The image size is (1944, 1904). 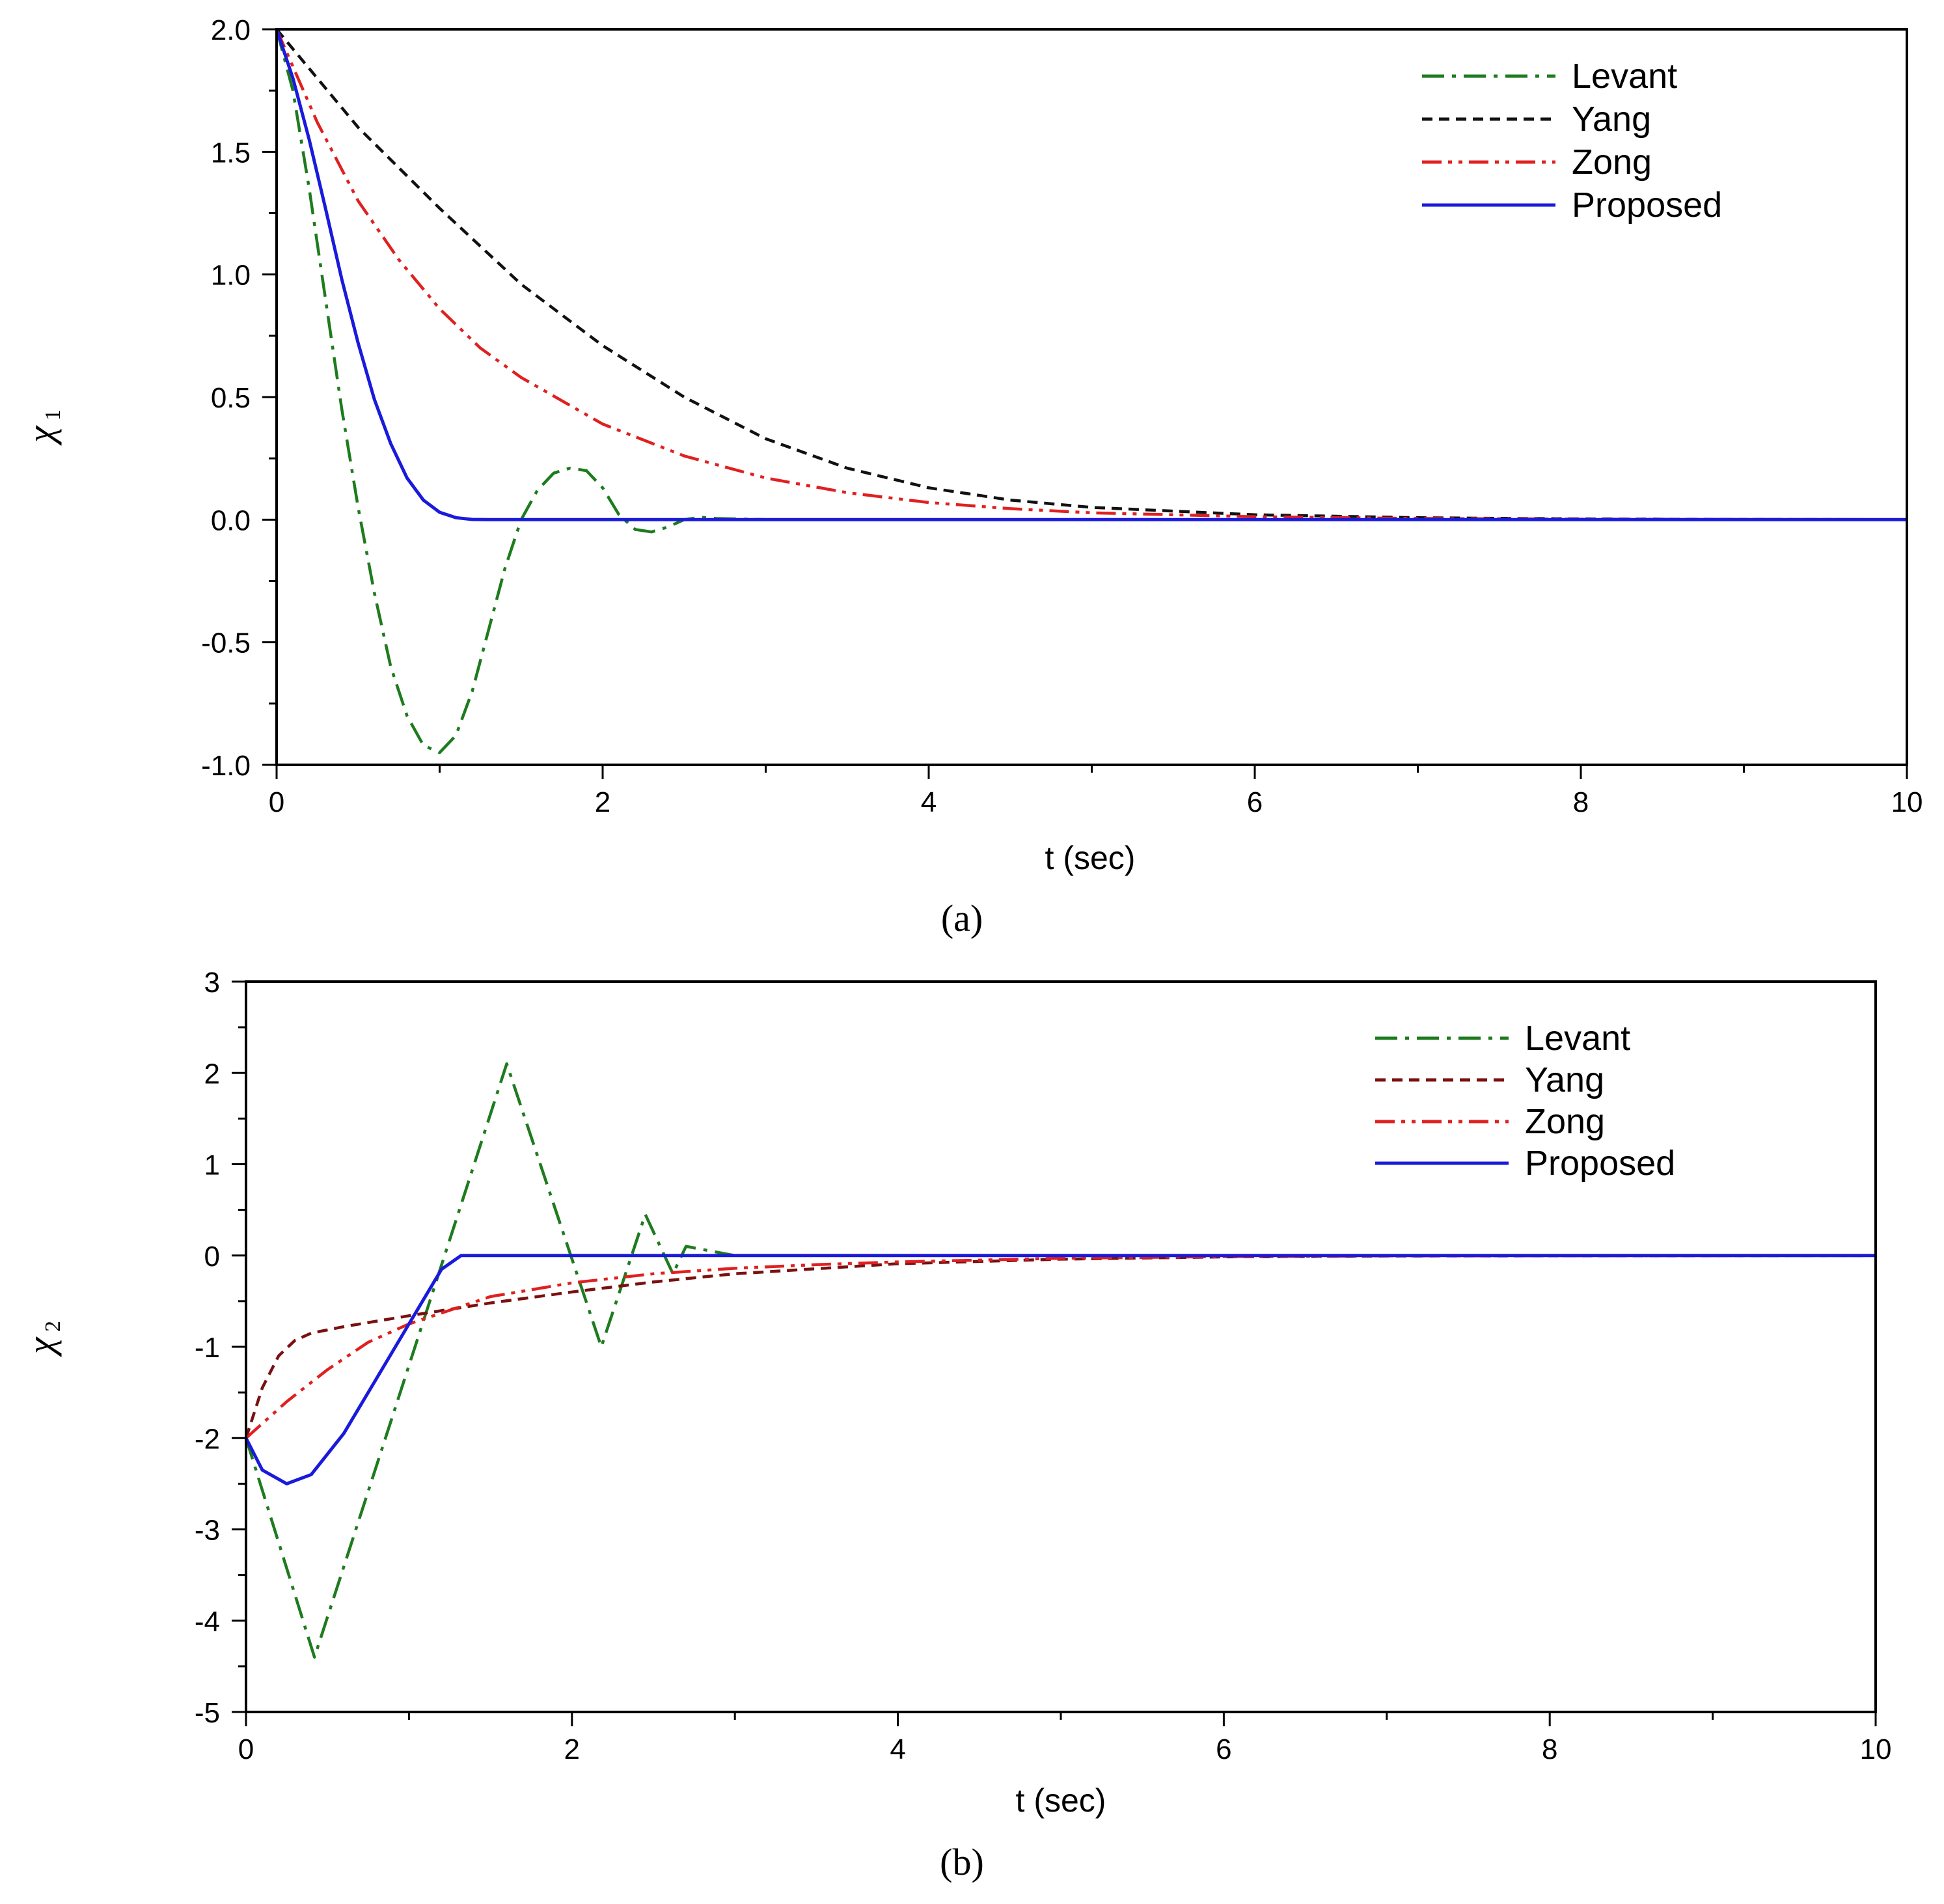 I want to click on y-axis-title-a: χ 1, so click(x=42, y=428).